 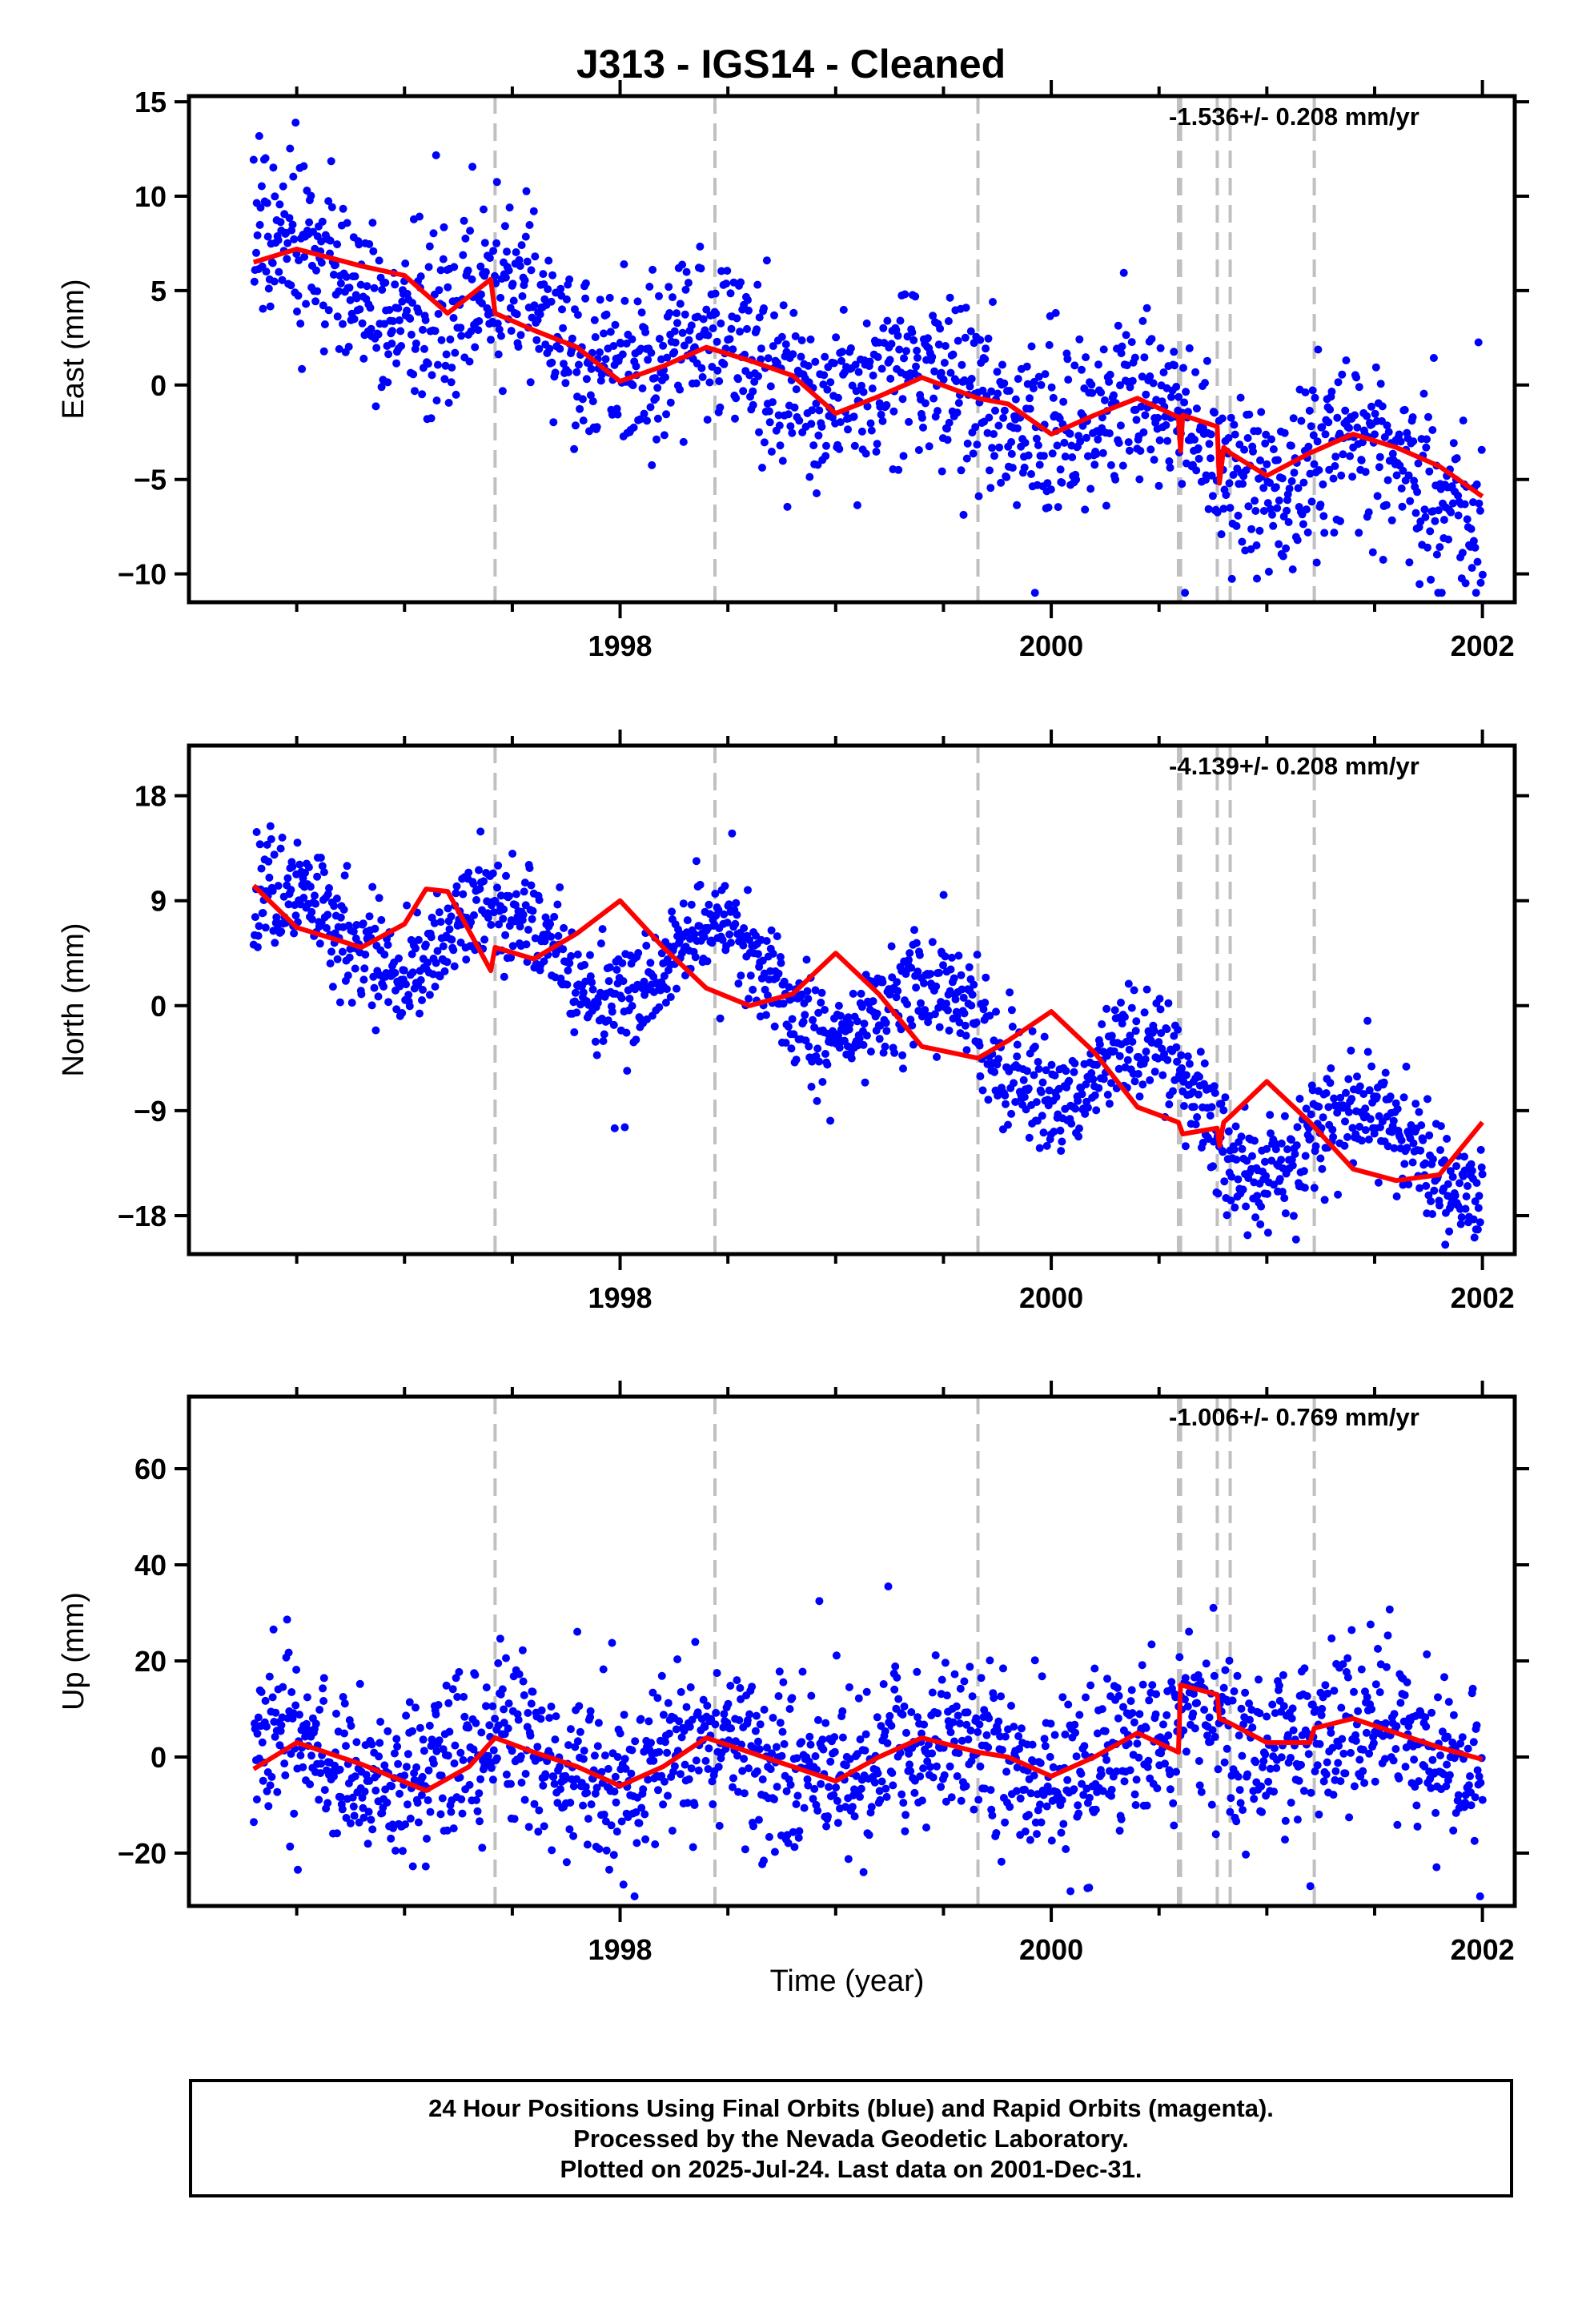 I want to click on y-tick-label: 0, so click(x=159, y=1757).